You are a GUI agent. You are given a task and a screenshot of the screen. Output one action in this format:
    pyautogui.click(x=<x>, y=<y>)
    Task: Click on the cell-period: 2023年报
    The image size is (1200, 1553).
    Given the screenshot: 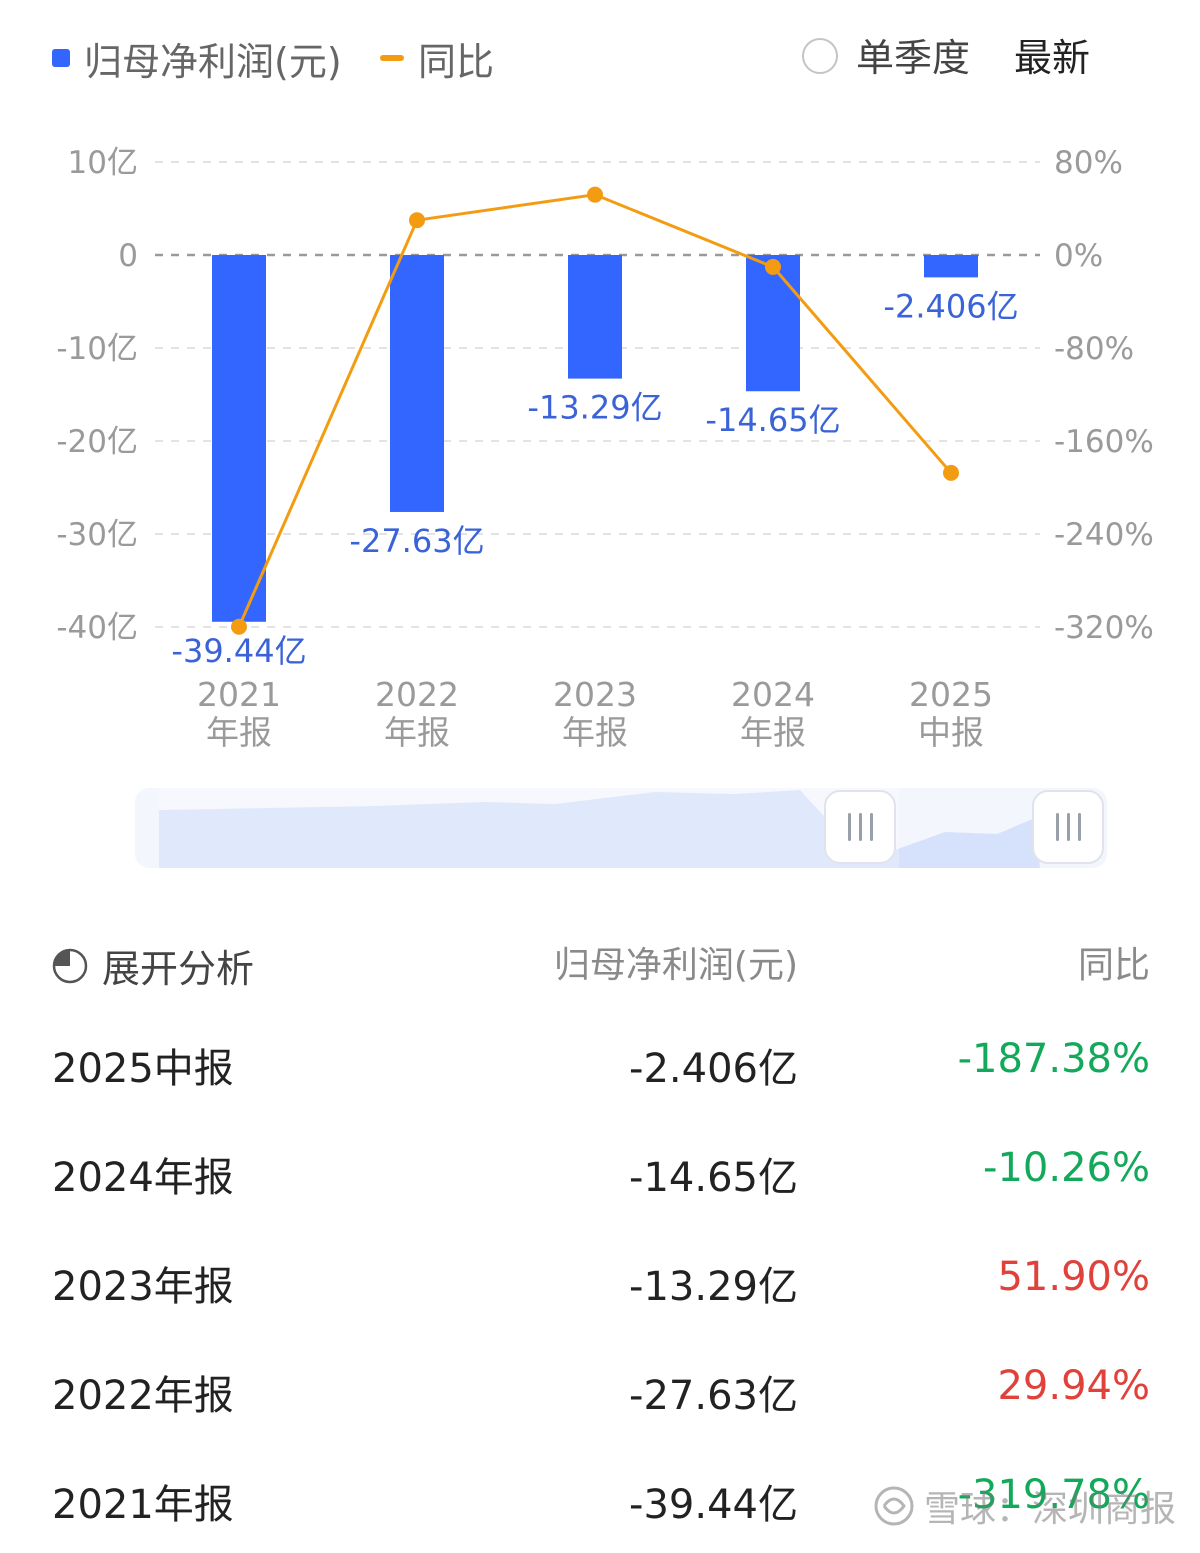 What is the action you would take?
    pyautogui.click(x=143, y=1287)
    